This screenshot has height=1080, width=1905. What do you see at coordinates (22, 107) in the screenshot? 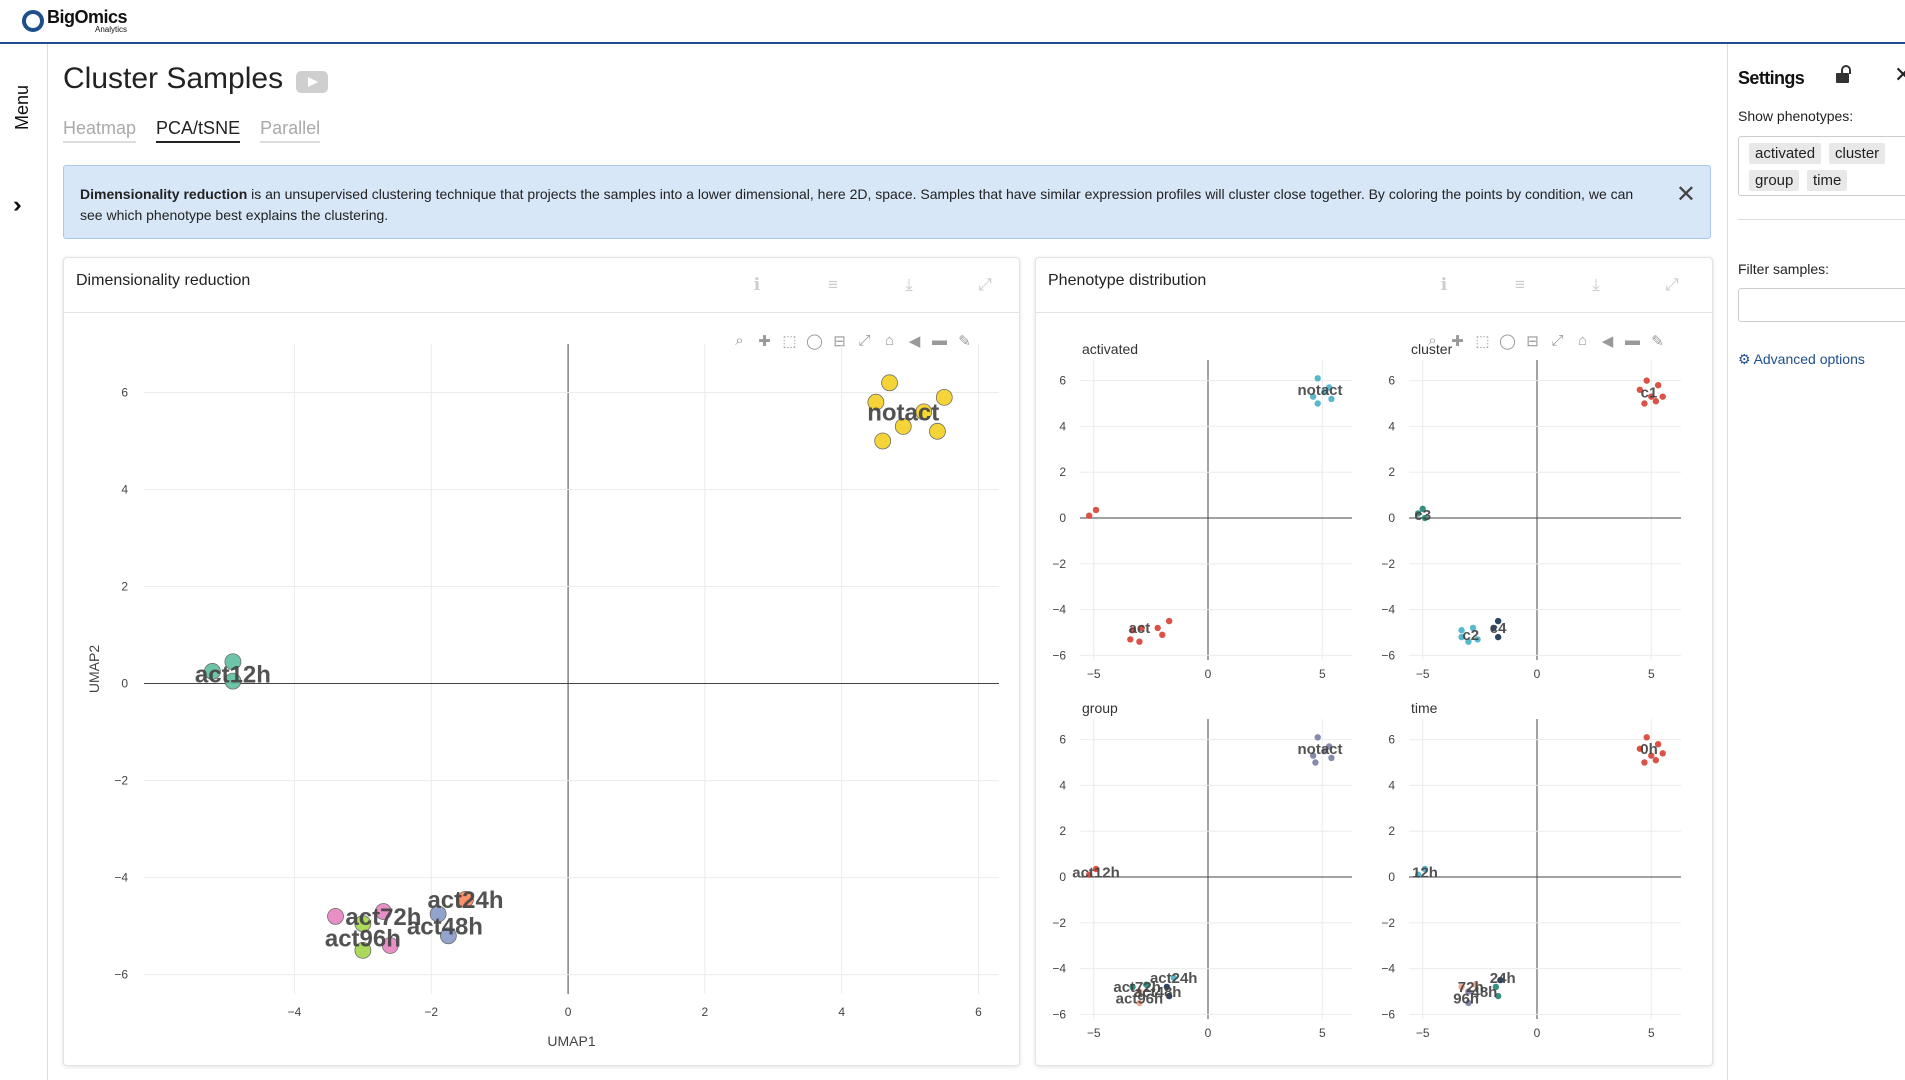
I see `menu-toggle-label: Menu` at bounding box center [22, 107].